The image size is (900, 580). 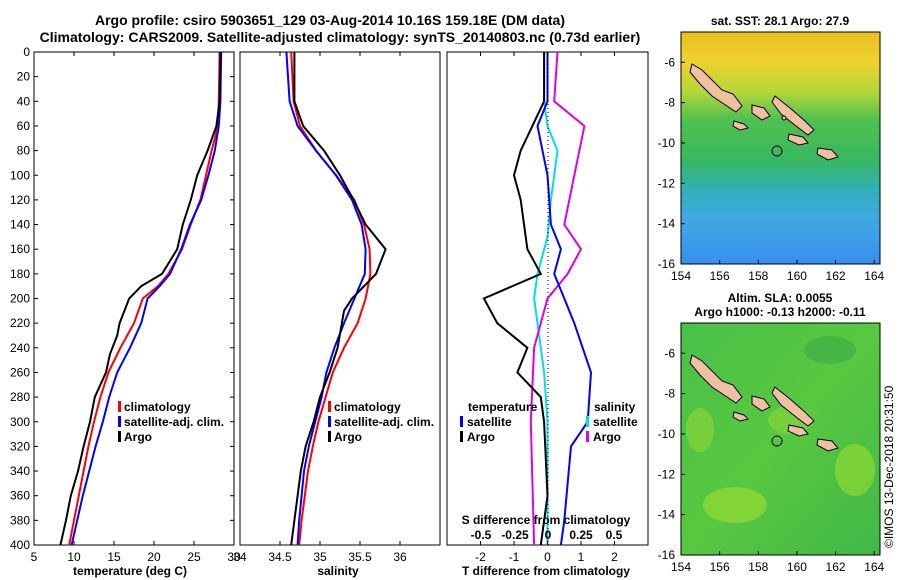 I want to click on x-tick-label: 35.5, so click(x=360, y=557).